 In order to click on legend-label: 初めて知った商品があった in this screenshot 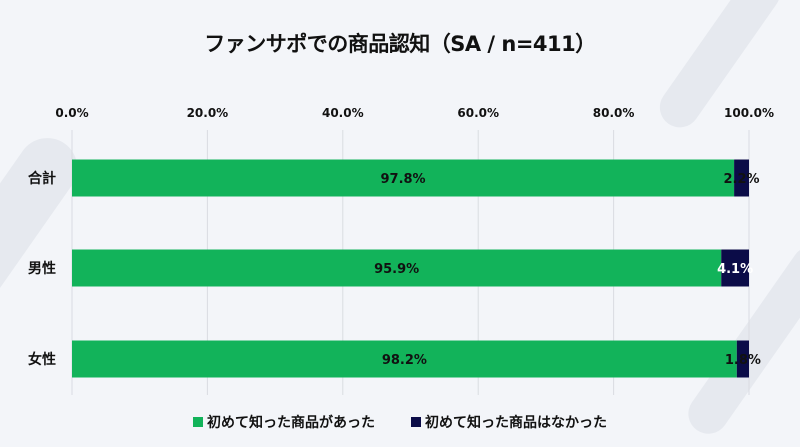, I will do `click(291, 423)`.